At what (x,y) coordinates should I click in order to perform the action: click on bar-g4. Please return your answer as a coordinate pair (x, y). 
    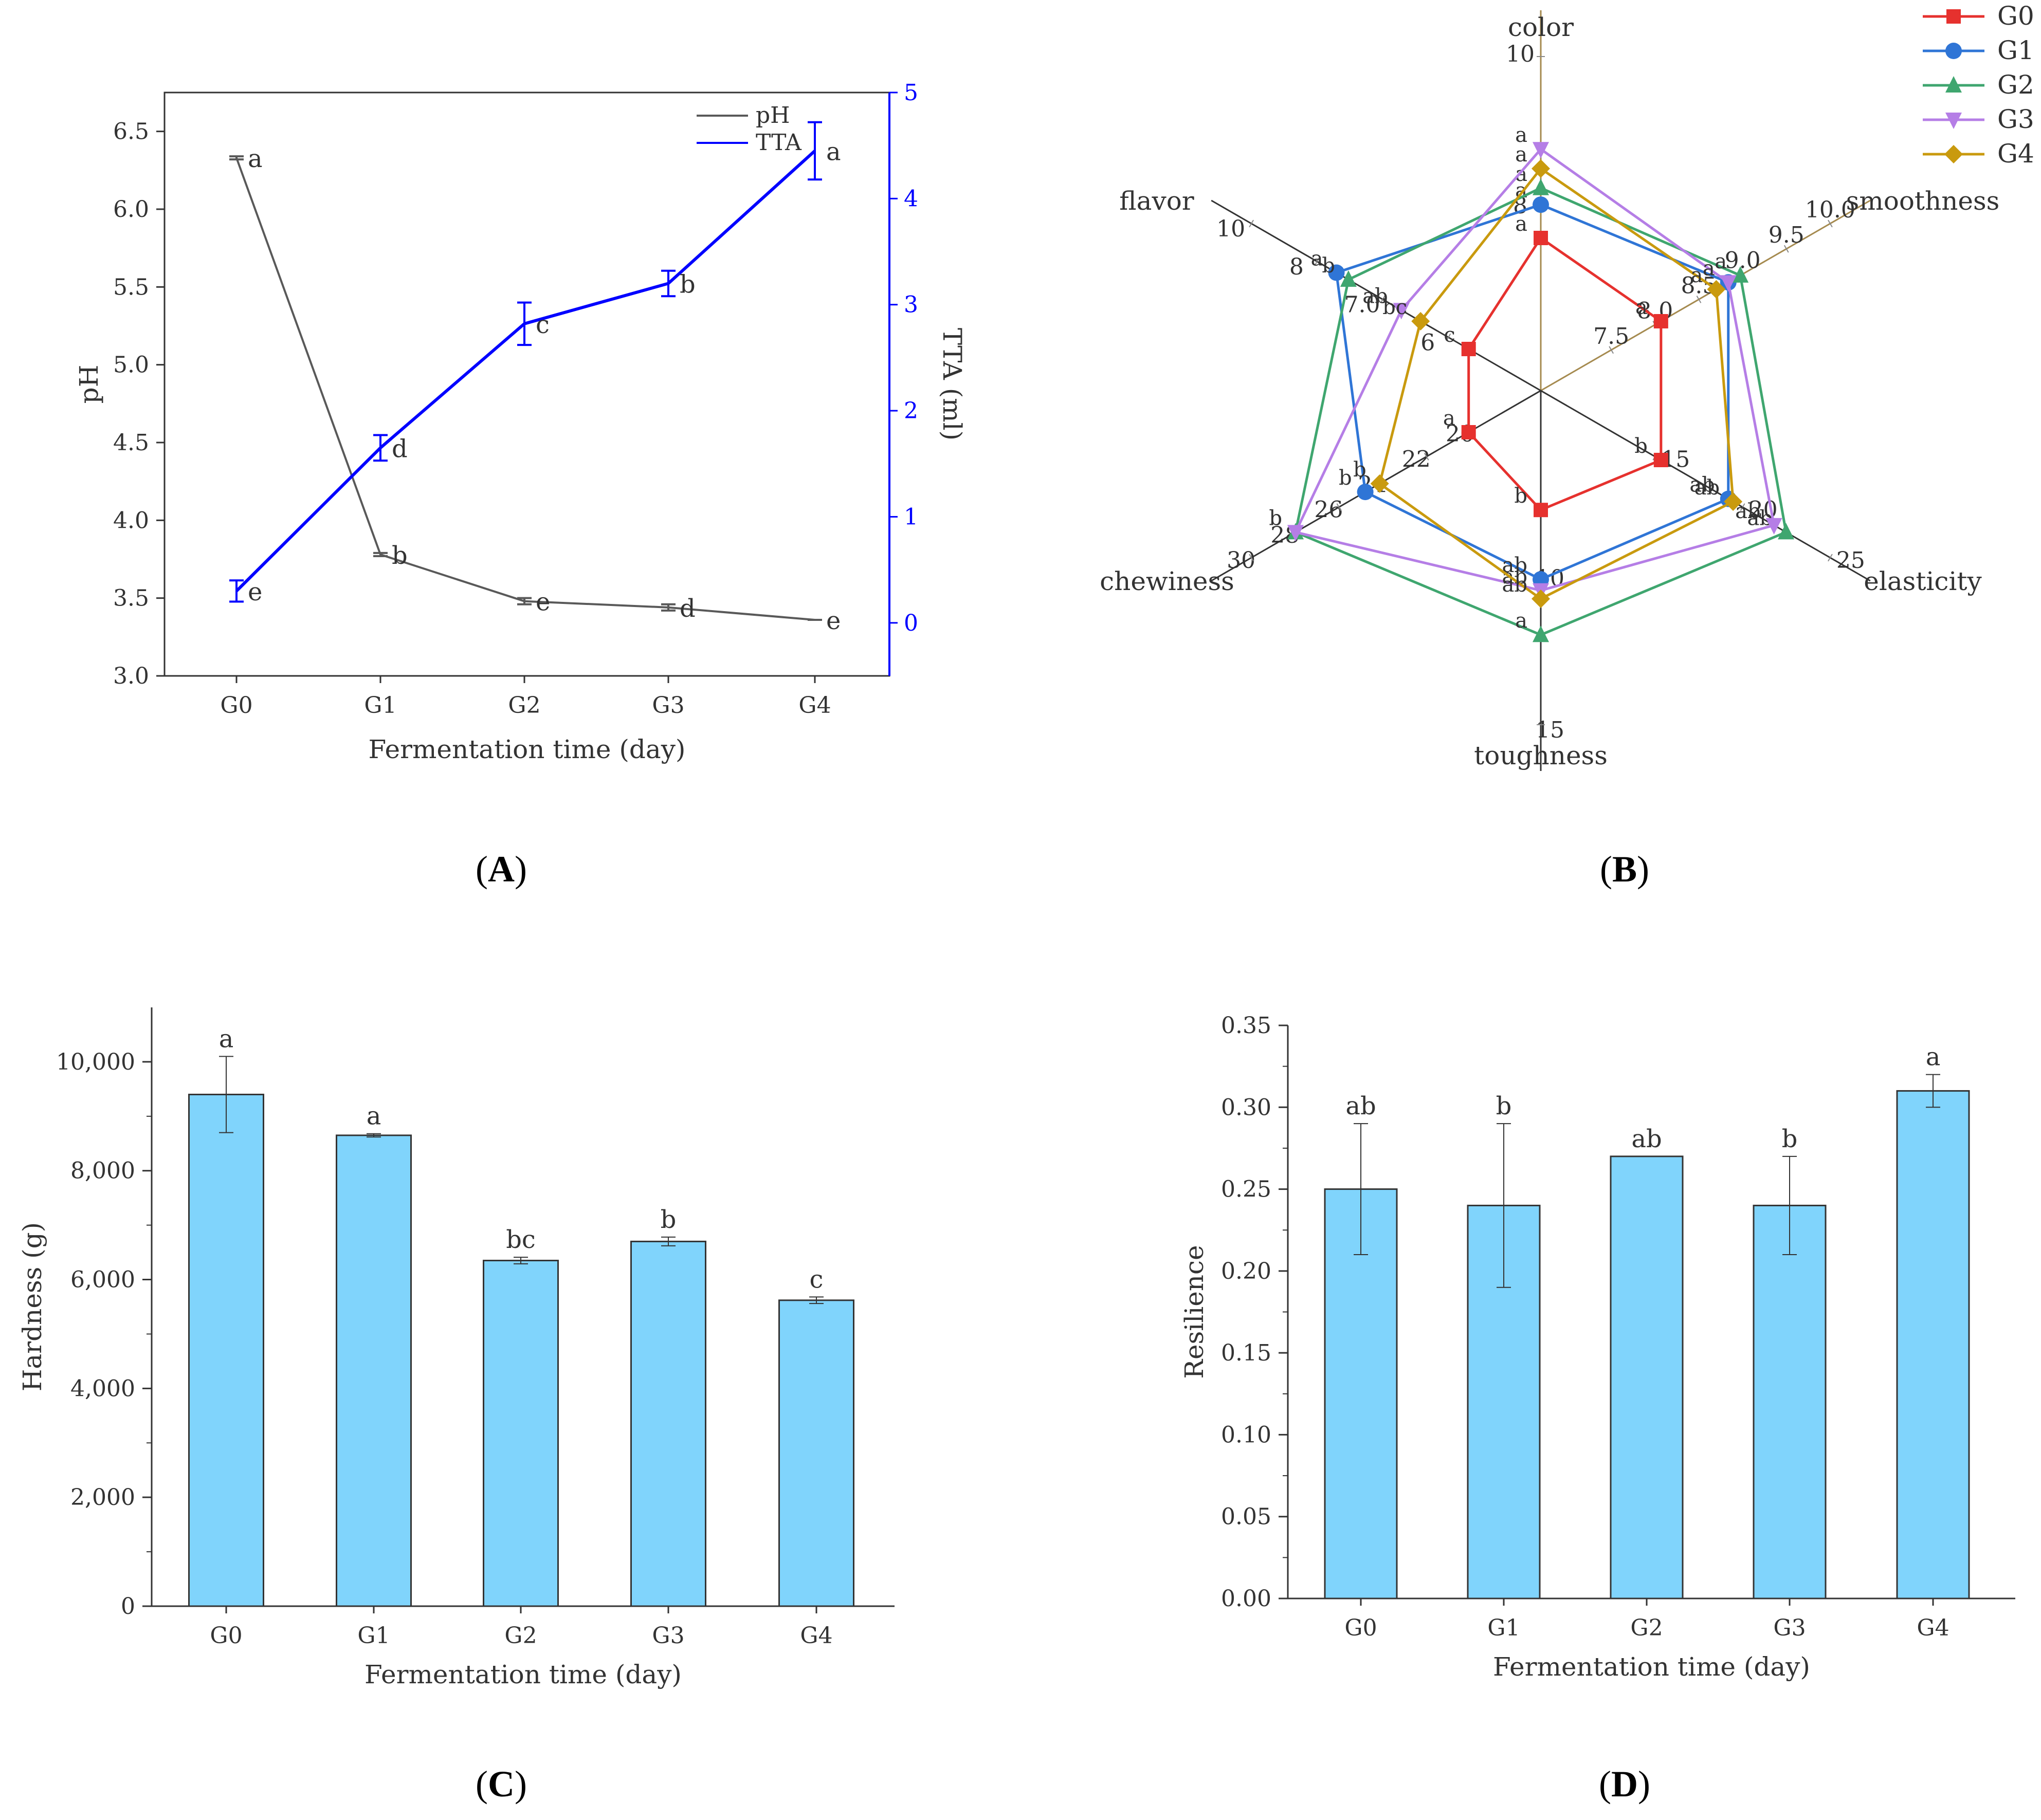
    Looking at the image, I should click on (816, 1453).